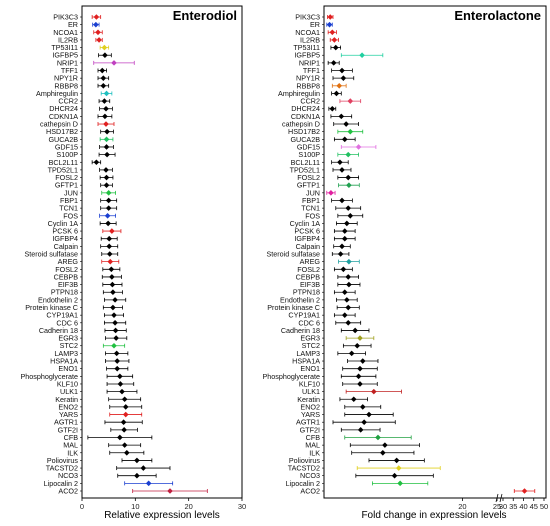 This screenshot has height=526, width=550. Describe the element at coordinates (360, 338) in the screenshot. I see `enterolactone-point-egr3` at that location.